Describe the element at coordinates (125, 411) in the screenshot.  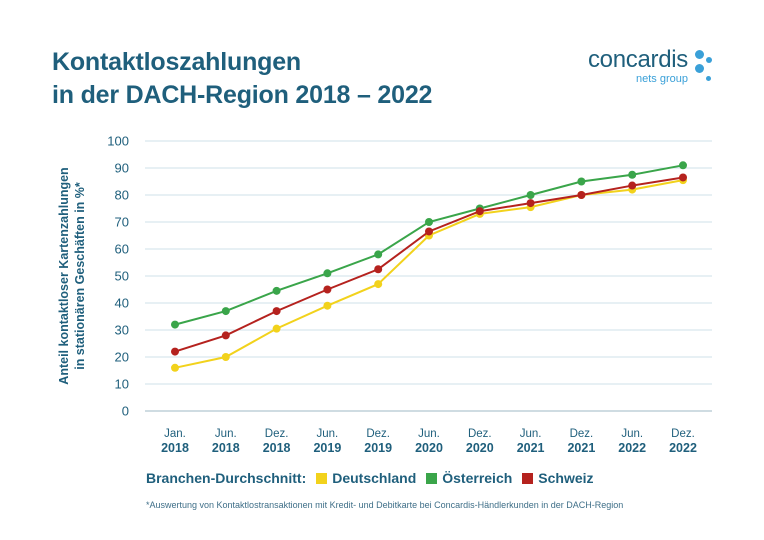
I see `y-tick-label: 0` at that location.